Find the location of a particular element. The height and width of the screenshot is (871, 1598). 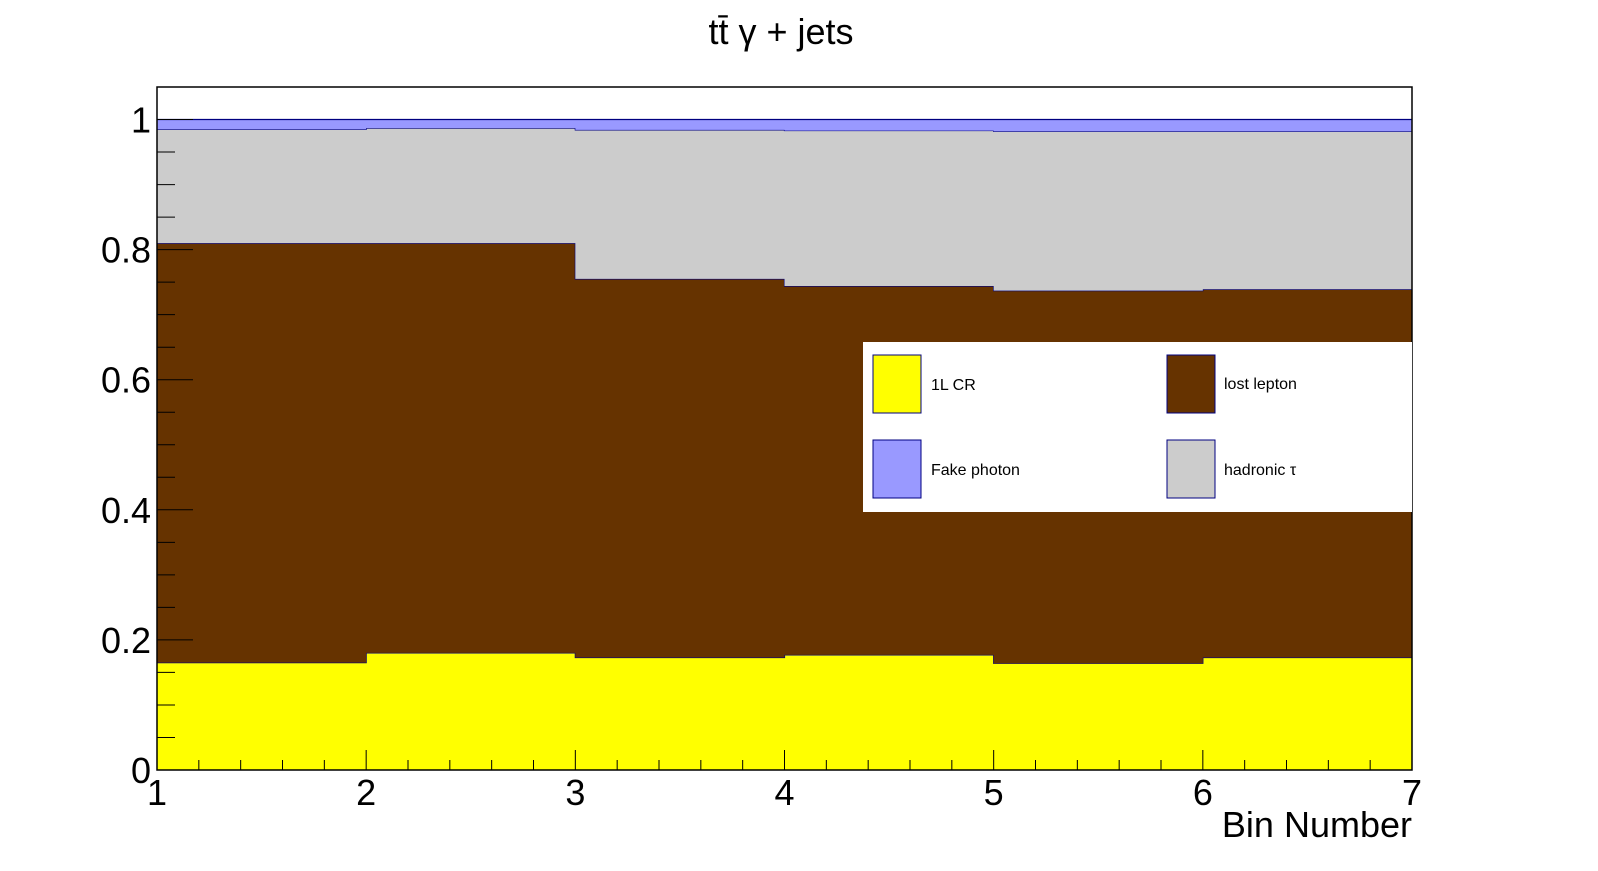

legend-swatch-lost-lepton is located at coordinates (1191, 384).